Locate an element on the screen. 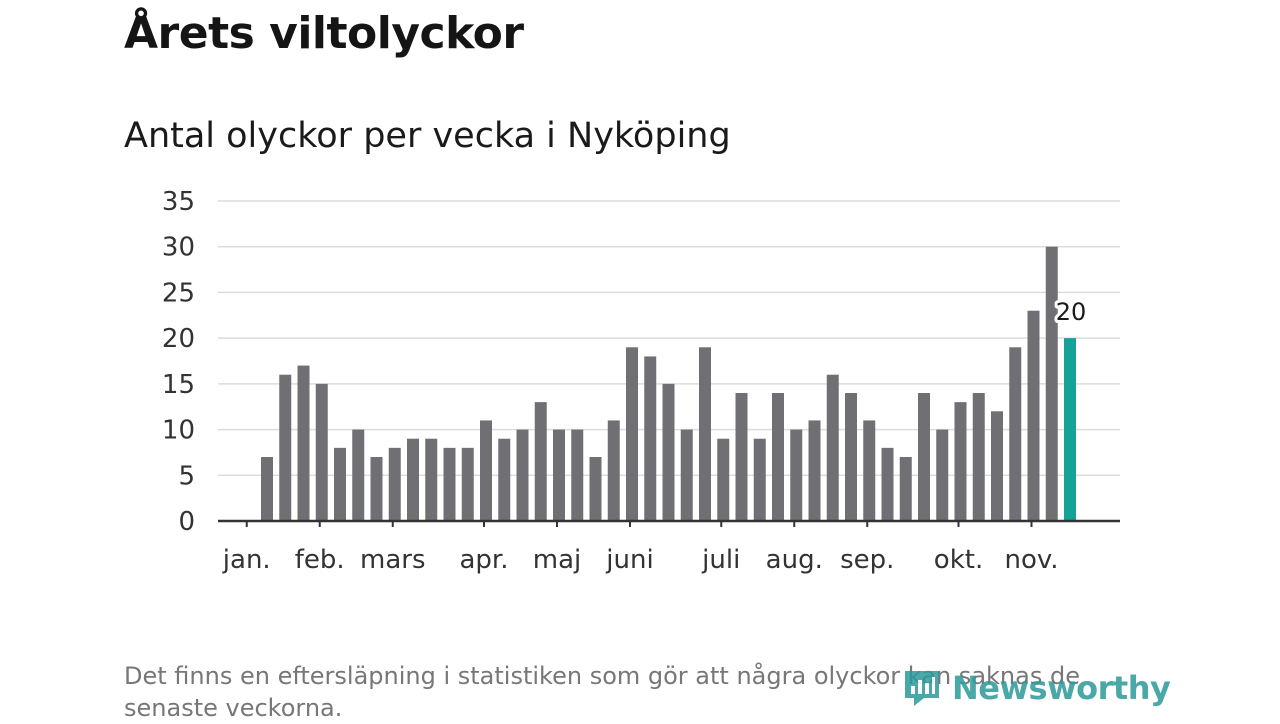 The image size is (1280, 724). x-tick-label: mars is located at coordinates (393, 560).